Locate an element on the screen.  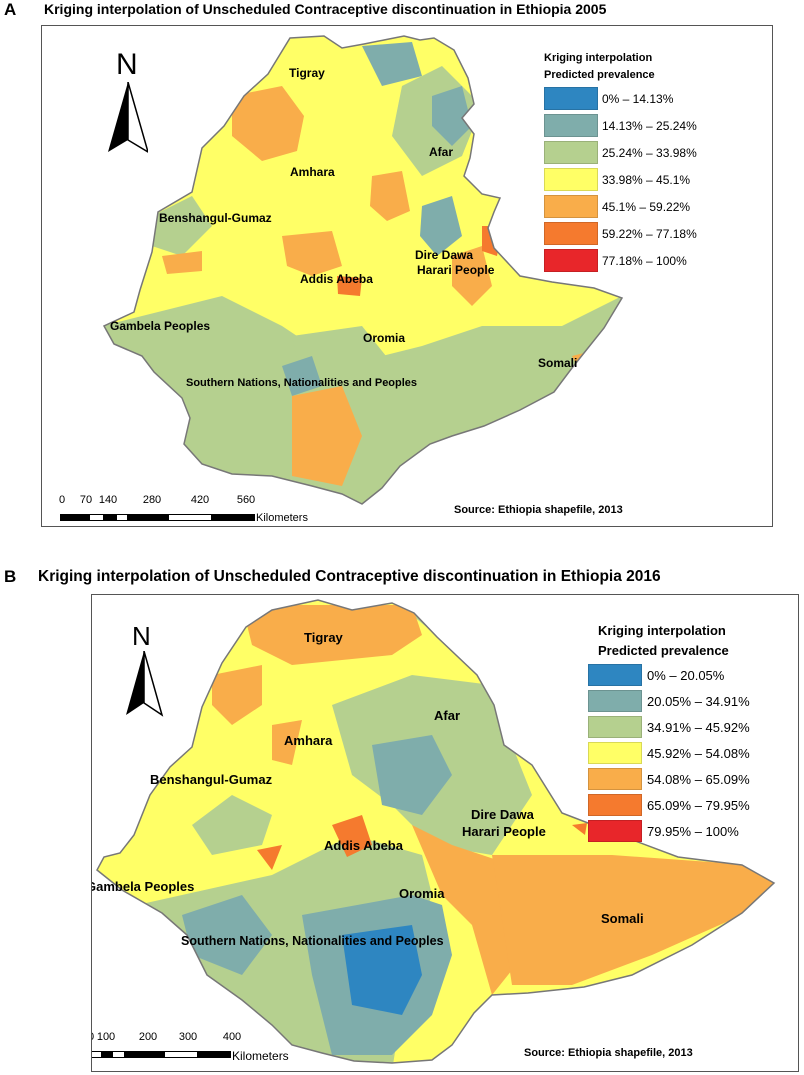
legend-item: 45.1% – 59.22% is located at coordinates (644, 207).